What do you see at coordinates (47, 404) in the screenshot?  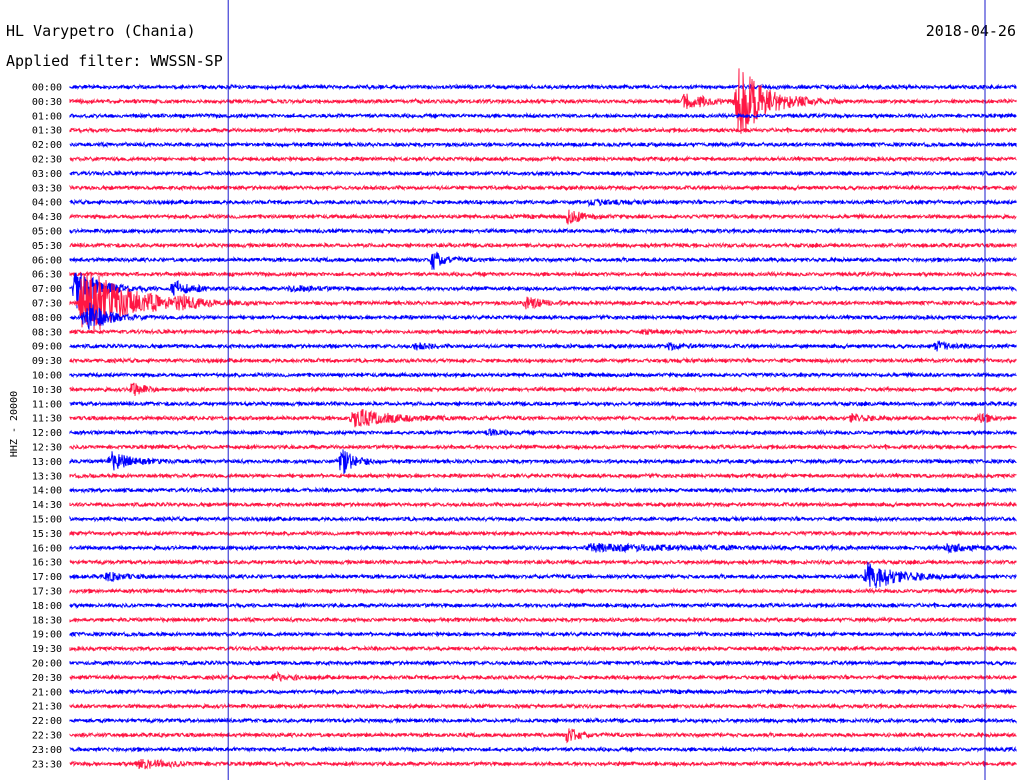 I see `time-label: 11:00` at bounding box center [47, 404].